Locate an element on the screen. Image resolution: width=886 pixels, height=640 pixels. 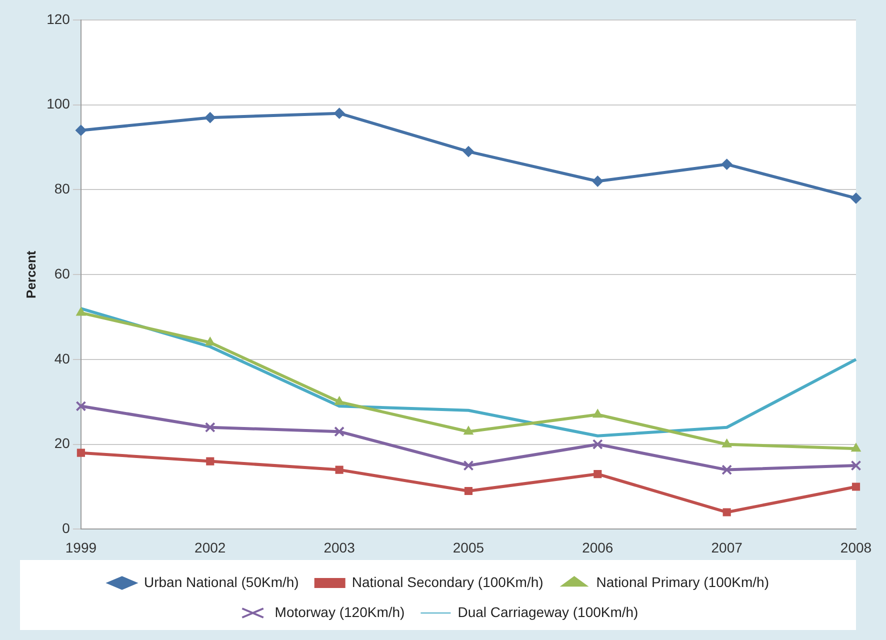
y-tick-label: 20 is located at coordinates (62, 443).